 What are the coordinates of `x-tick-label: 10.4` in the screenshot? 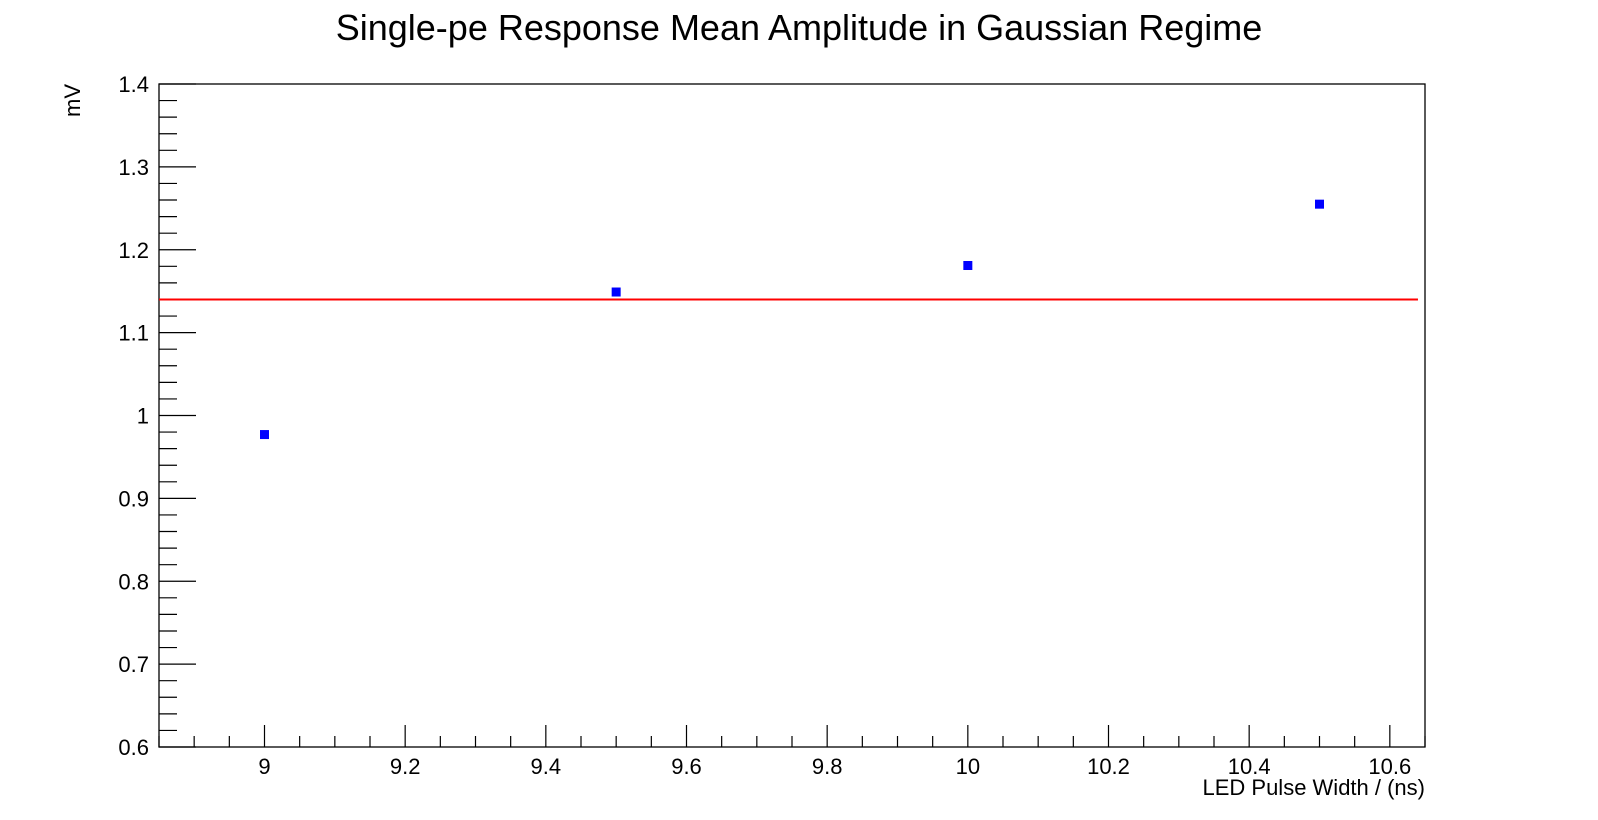 It's located at (1249, 766).